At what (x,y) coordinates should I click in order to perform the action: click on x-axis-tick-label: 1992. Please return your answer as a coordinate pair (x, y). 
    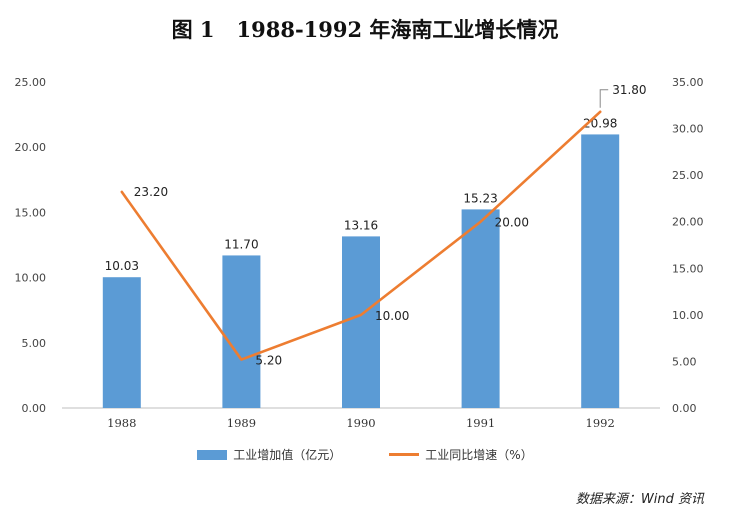
    Looking at the image, I should click on (600, 423).